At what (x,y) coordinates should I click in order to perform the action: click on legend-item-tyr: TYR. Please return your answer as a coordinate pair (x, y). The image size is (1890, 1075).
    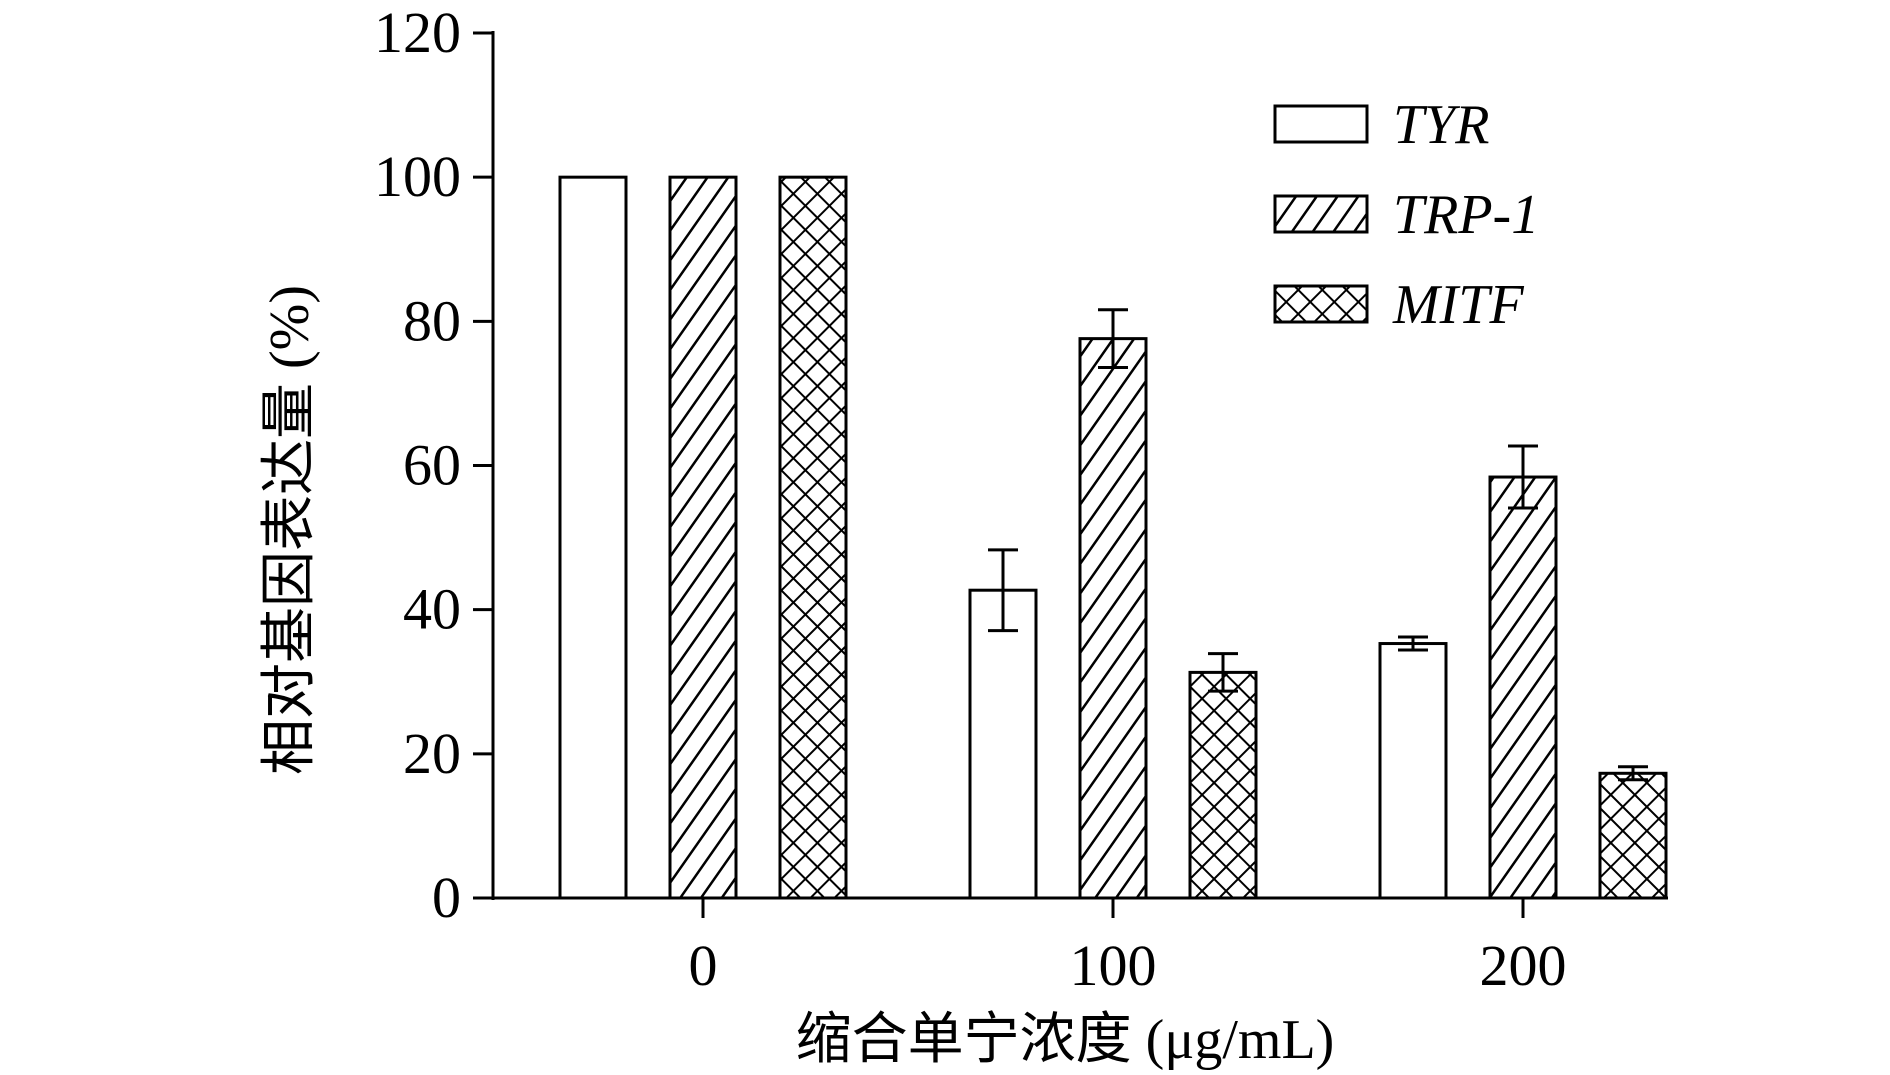
    Looking at the image, I should click on (1381, 125).